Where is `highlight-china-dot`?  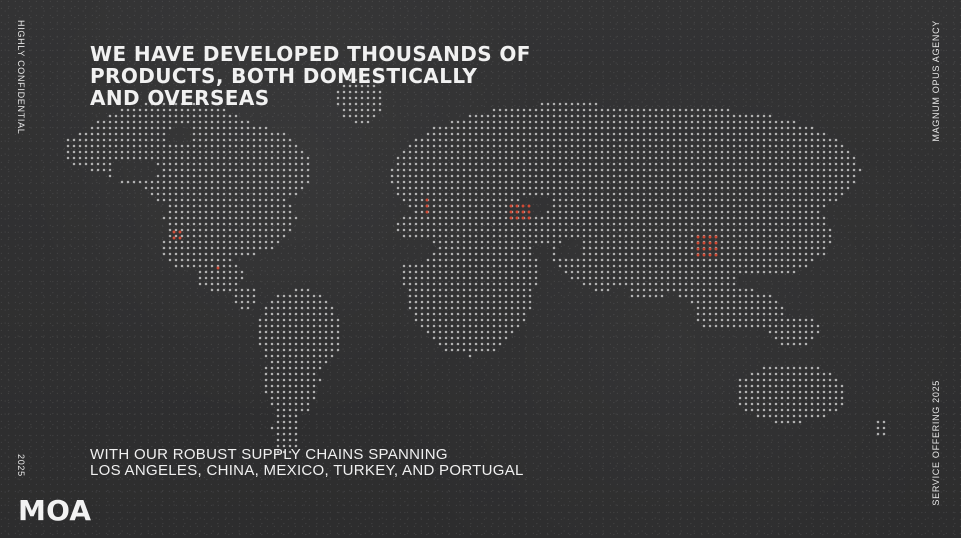 highlight-china-dot is located at coordinates (710, 243).